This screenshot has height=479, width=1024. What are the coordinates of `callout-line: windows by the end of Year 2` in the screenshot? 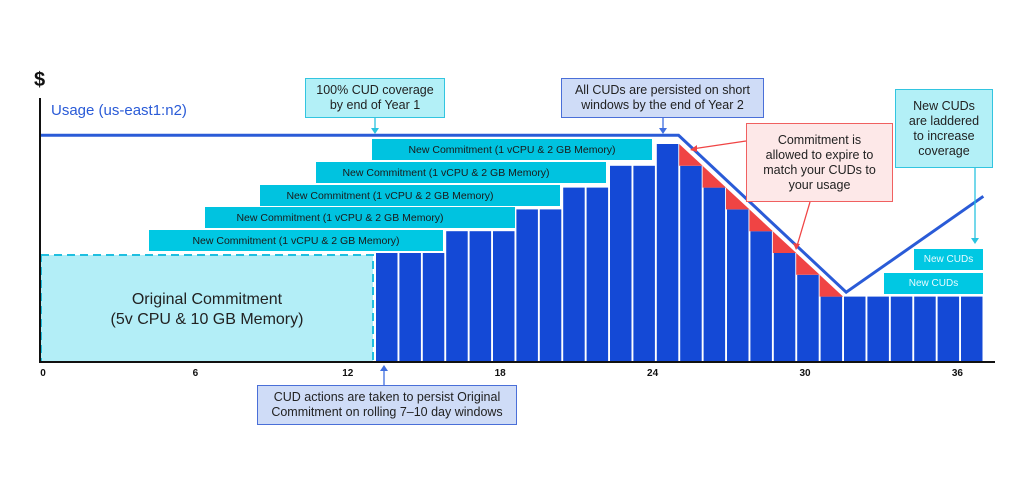 It's located at (662, 105).